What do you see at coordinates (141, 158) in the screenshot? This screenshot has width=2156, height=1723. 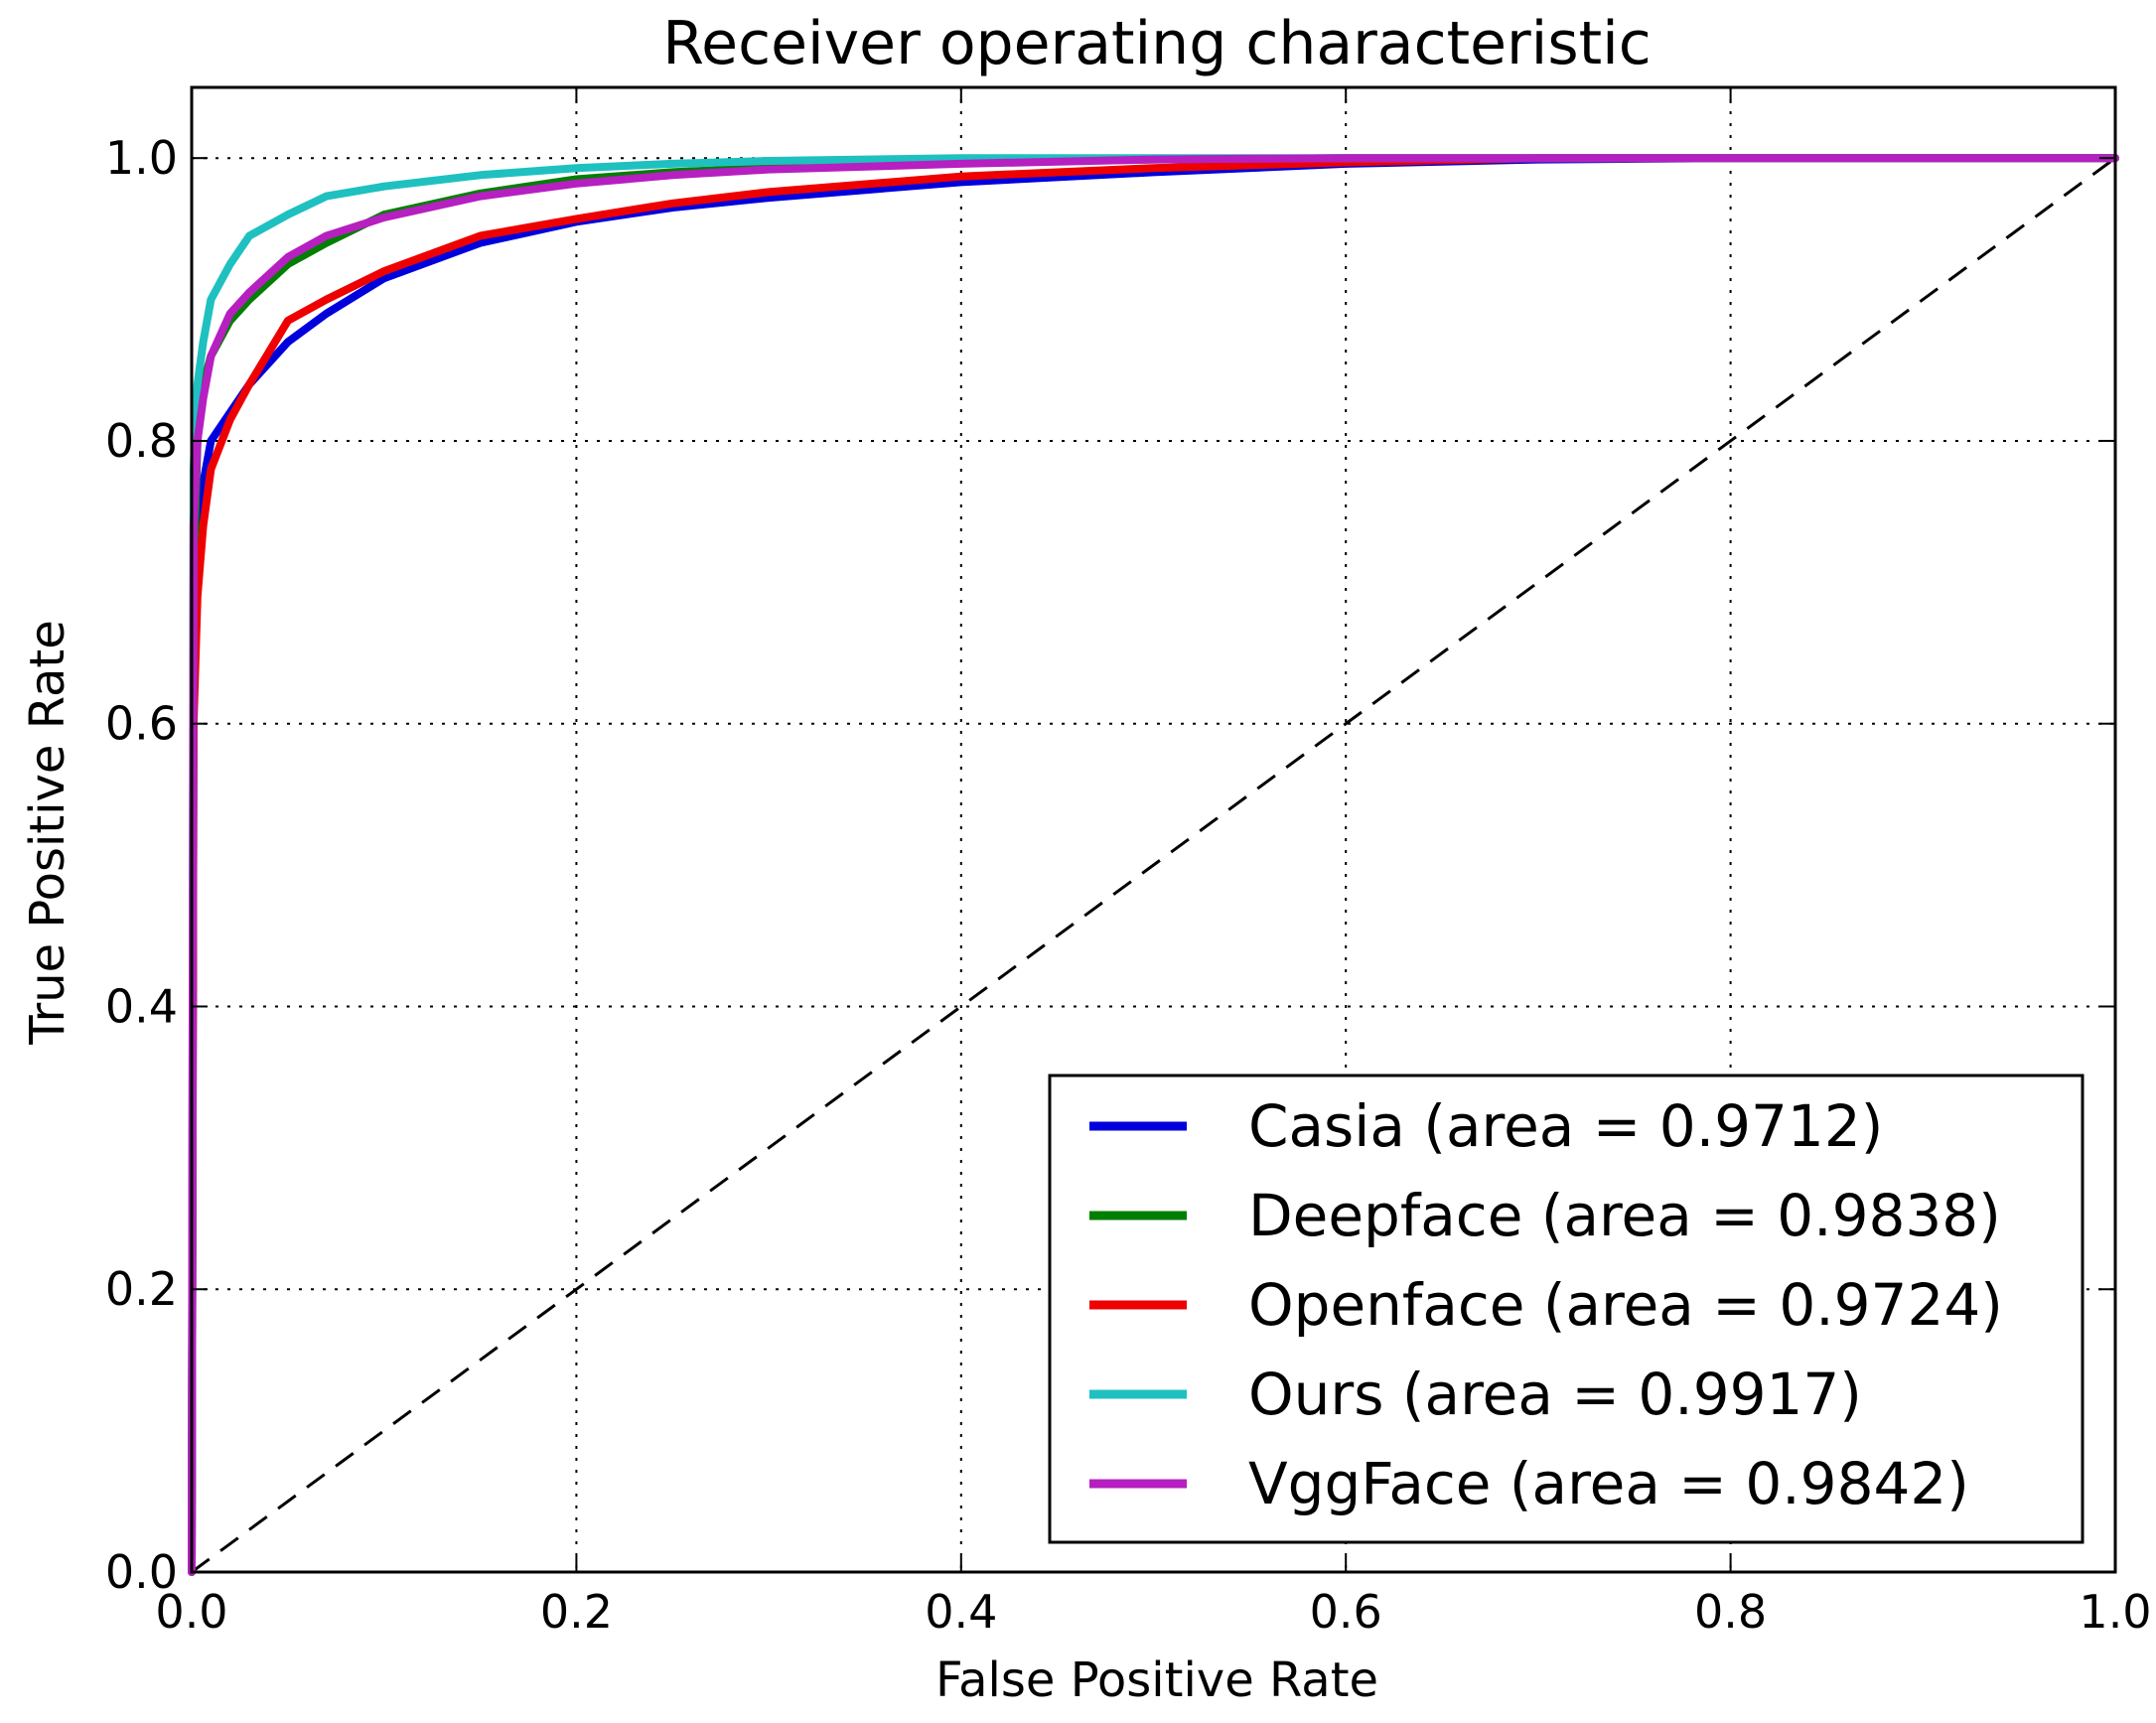 I see `y-tick-label: 1.0` at bounding box center [141, 158].